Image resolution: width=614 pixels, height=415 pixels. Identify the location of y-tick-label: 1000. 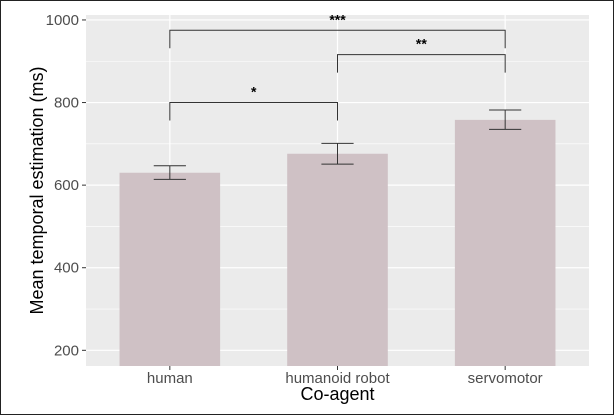
(62, 20).